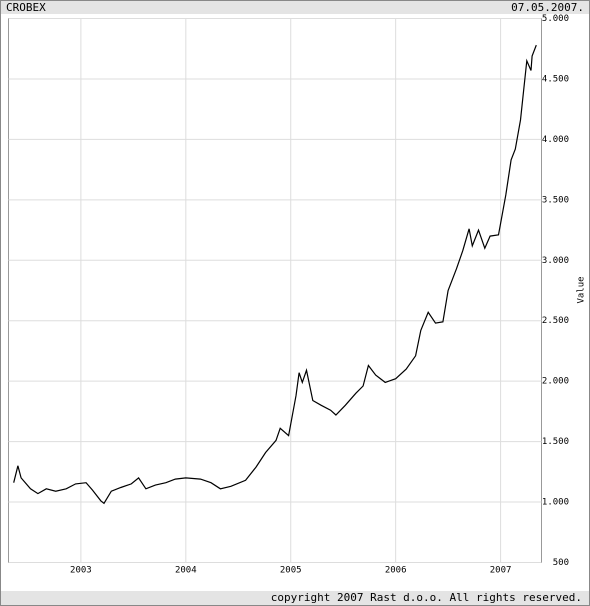  What do you see at coordinates (582, 289) in the screenshot?
I see `y-axis-label: Value` at bounding box center [582, 289].